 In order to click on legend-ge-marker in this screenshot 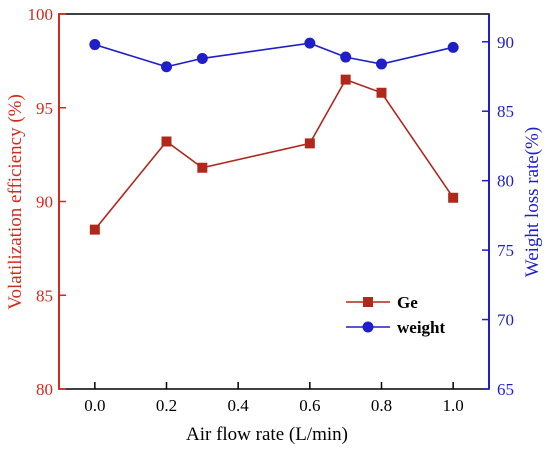, I will do `click(368, 302)`.